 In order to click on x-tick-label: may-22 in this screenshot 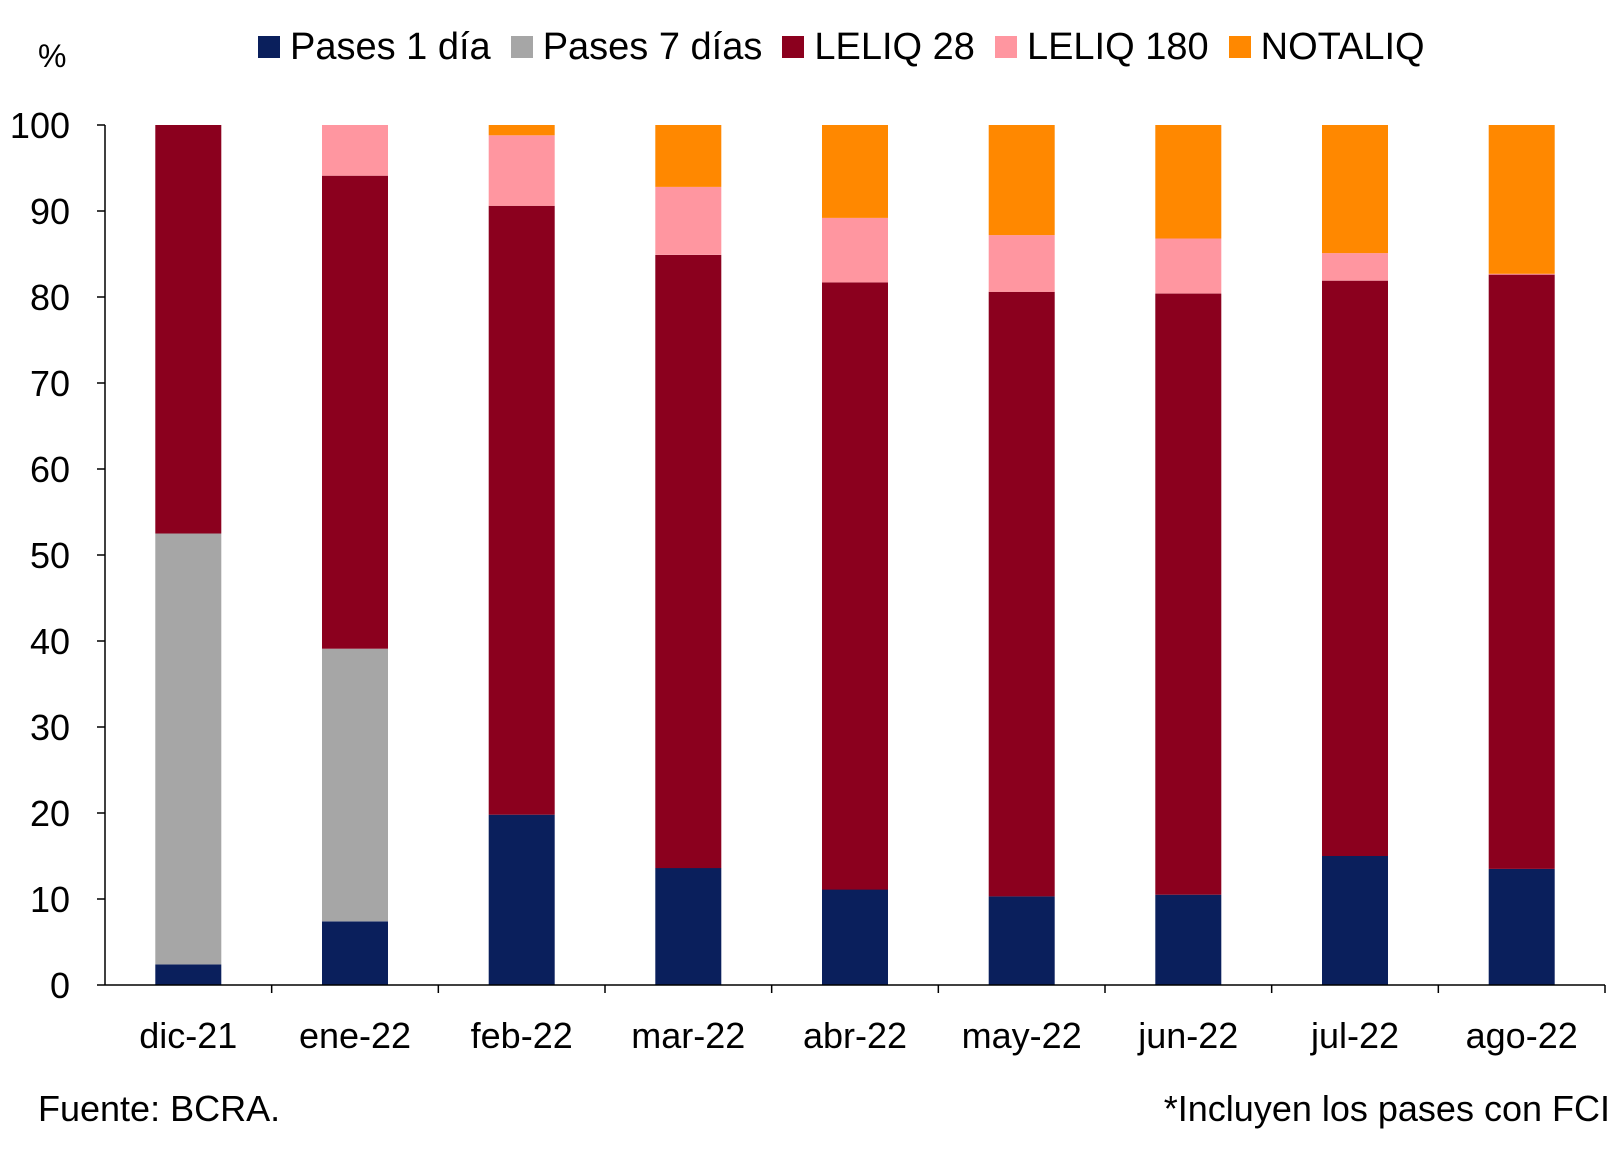, I will do `click(1022, 1035)`.